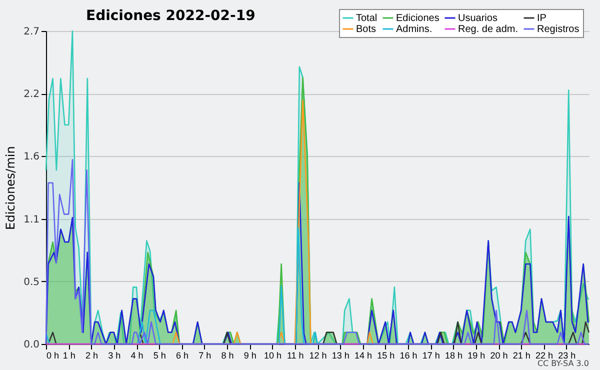 The height and width of the screenshot is (370, 600). What do you see at coordinates (478, 18) in the screenshot?
I see `legend-label: Usuarios` at bounding box center [478, 18].